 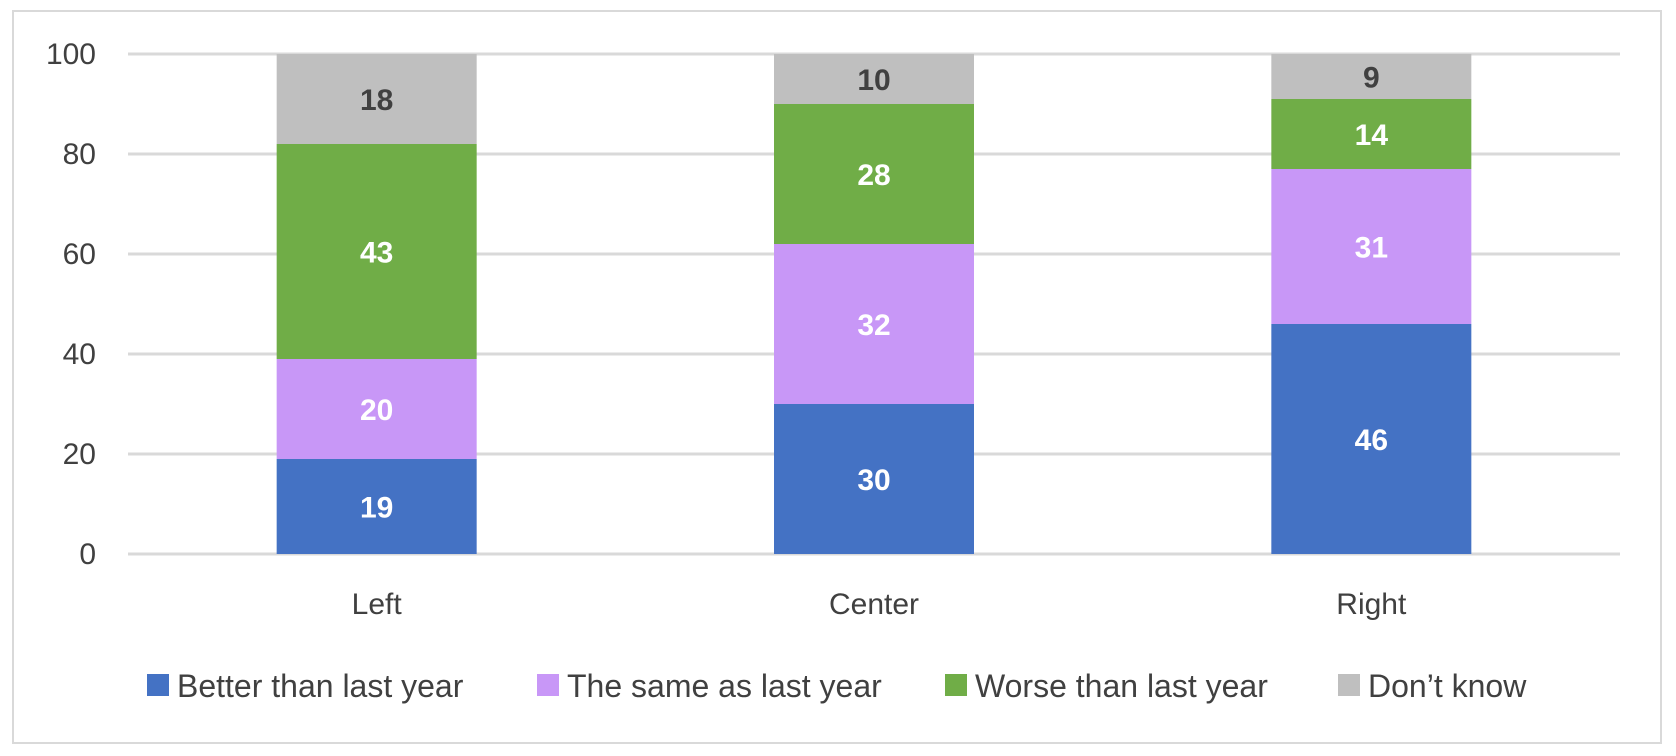 I want to click on x-tick-label: Left, so click(x=377, y=604).